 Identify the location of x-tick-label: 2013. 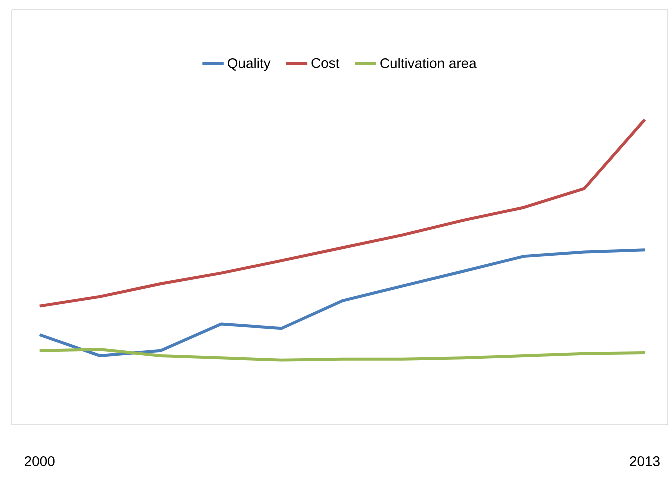
(645, 461).